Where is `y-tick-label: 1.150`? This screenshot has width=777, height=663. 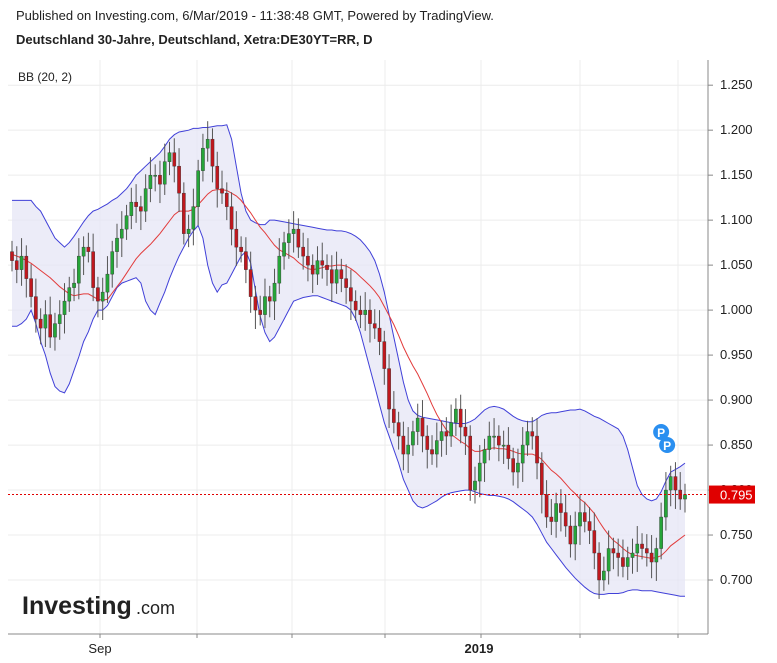
y-tick-label: 1.150 is located at coordinates (736, 174).